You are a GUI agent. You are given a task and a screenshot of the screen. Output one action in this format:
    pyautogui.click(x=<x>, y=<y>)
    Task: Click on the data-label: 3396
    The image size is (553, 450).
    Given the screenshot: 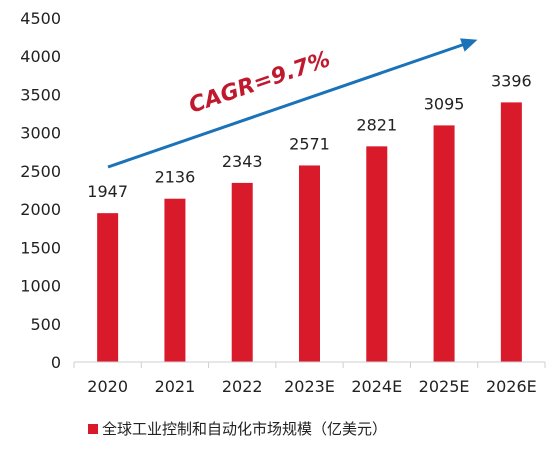 What is the action you would take?
    pyautogui.click(x=511, y=80)
    